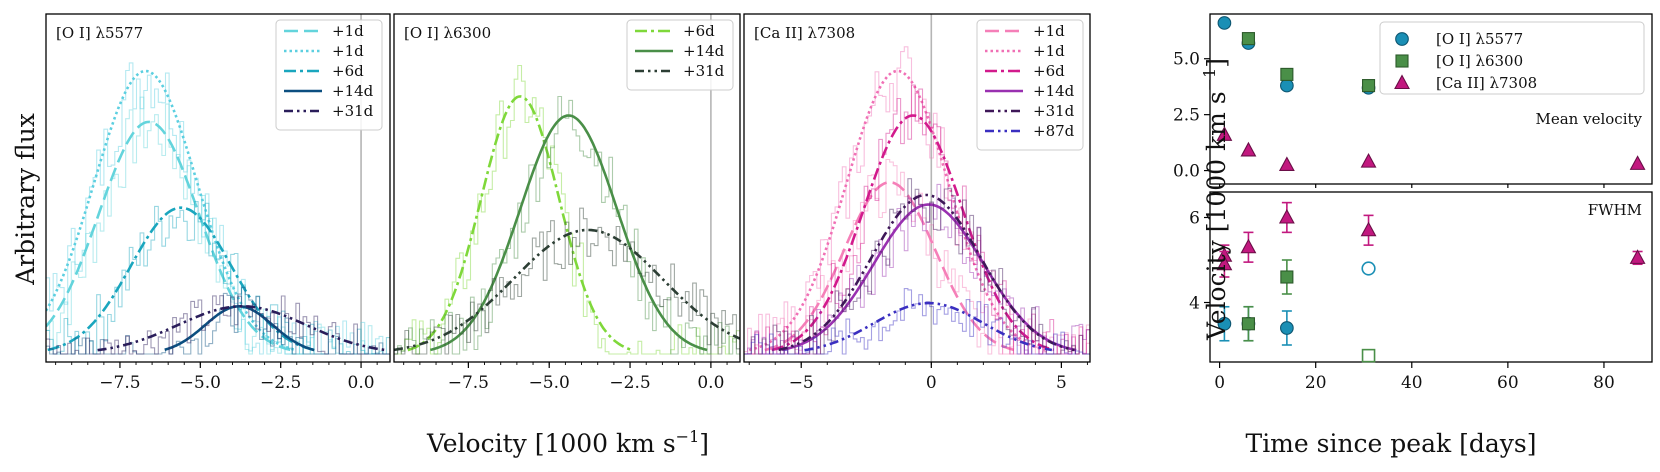 This screenshot has width=1660, height=472. I want to click on xlabel-velocity: Velocity [1000 km s−1], so click(567, 442).